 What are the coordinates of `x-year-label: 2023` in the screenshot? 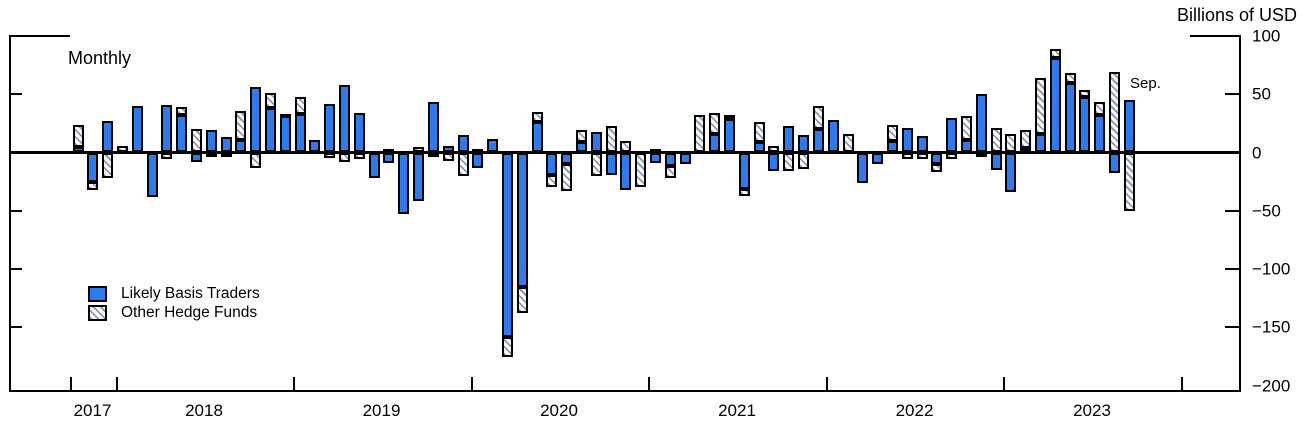 It's located at (1092, 410).